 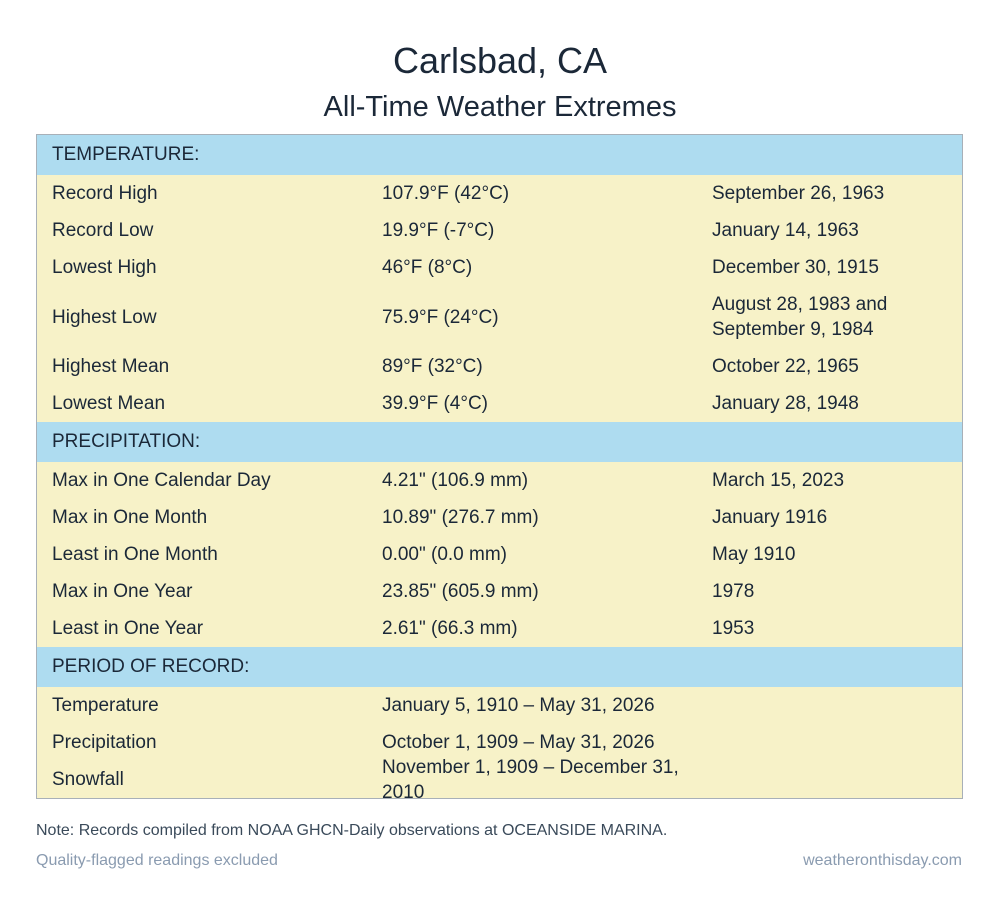 What do you see at coordinates (161, 480) in the screenshot?
I see `table-cell: Max in One Calendar Day` at bounding box center [161, 480].